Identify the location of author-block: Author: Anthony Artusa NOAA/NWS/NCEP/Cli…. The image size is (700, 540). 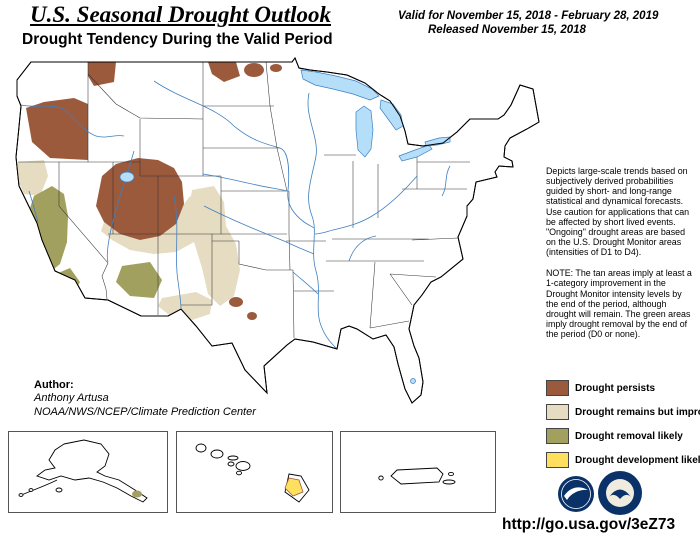
(145, 399).